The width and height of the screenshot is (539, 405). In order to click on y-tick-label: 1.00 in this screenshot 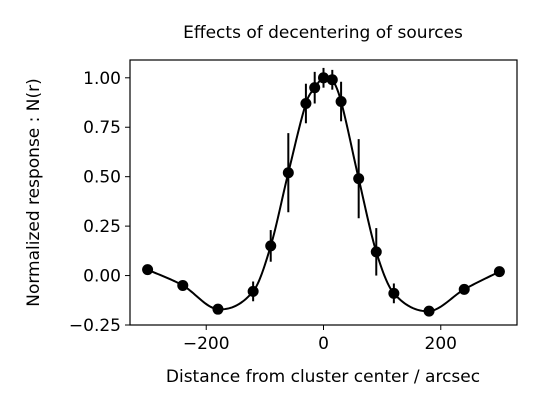, I will do `click(102, 79)`.